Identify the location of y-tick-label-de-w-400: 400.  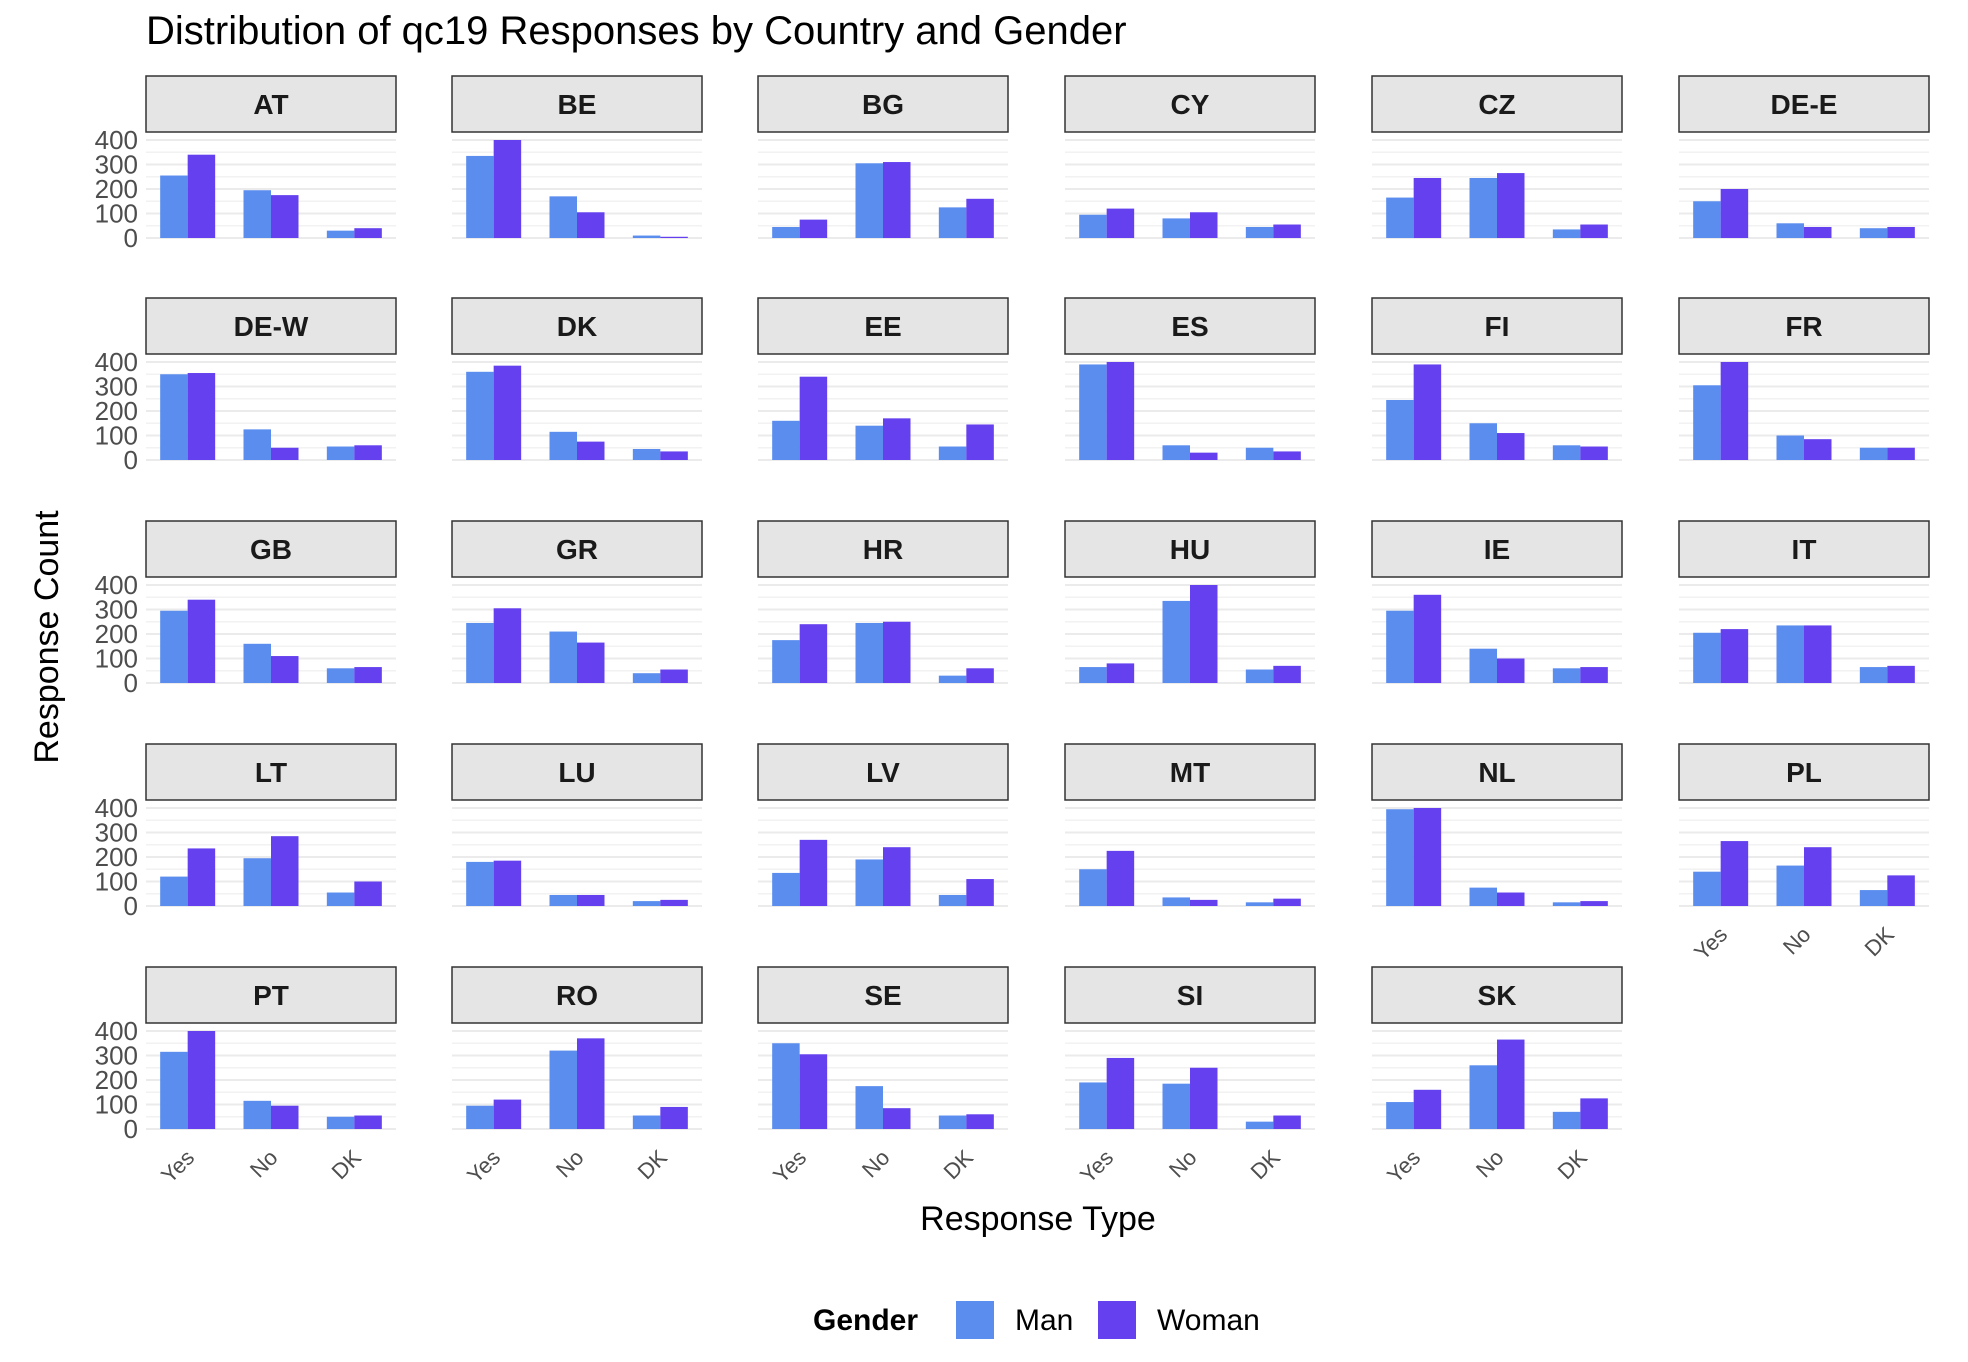
(116, 362).